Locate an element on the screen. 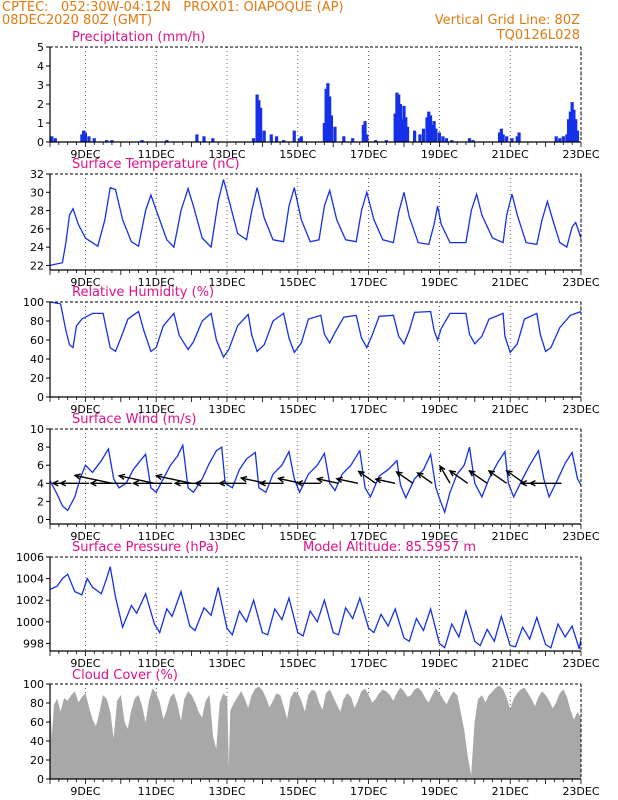 This screenshot has height=800, width=618. pressure-xtick-label: 23DEC is located at coordinates (580, 663).